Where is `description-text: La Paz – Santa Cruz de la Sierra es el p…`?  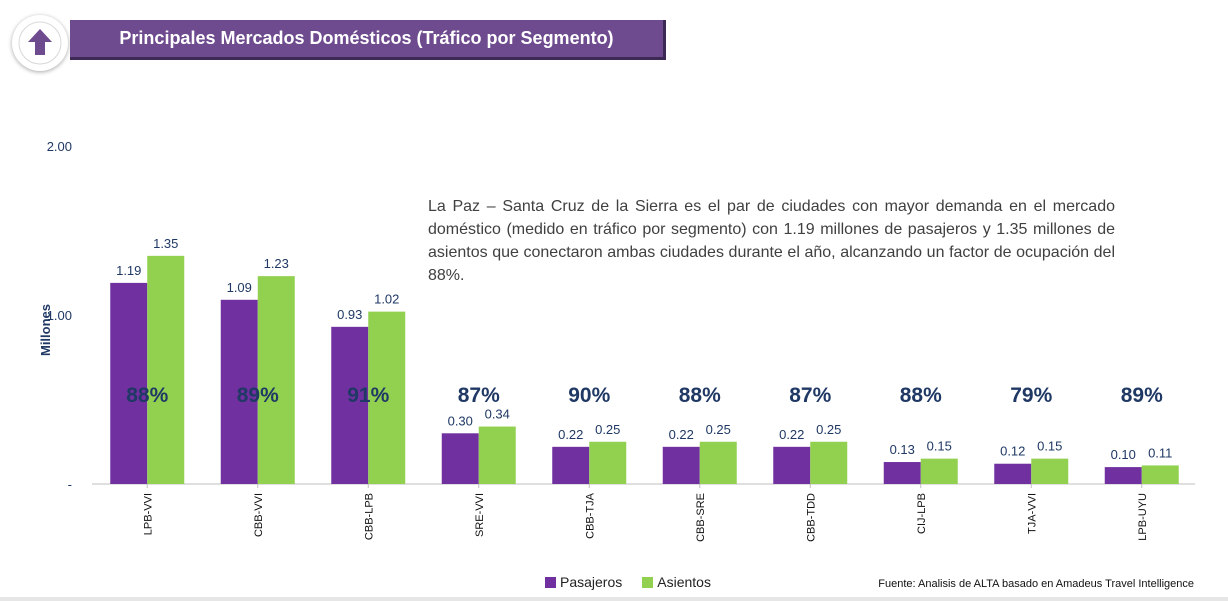
description-text: La Paz – Santa Cruz de la Sierra es el p… is located at coordinates (771, 241).